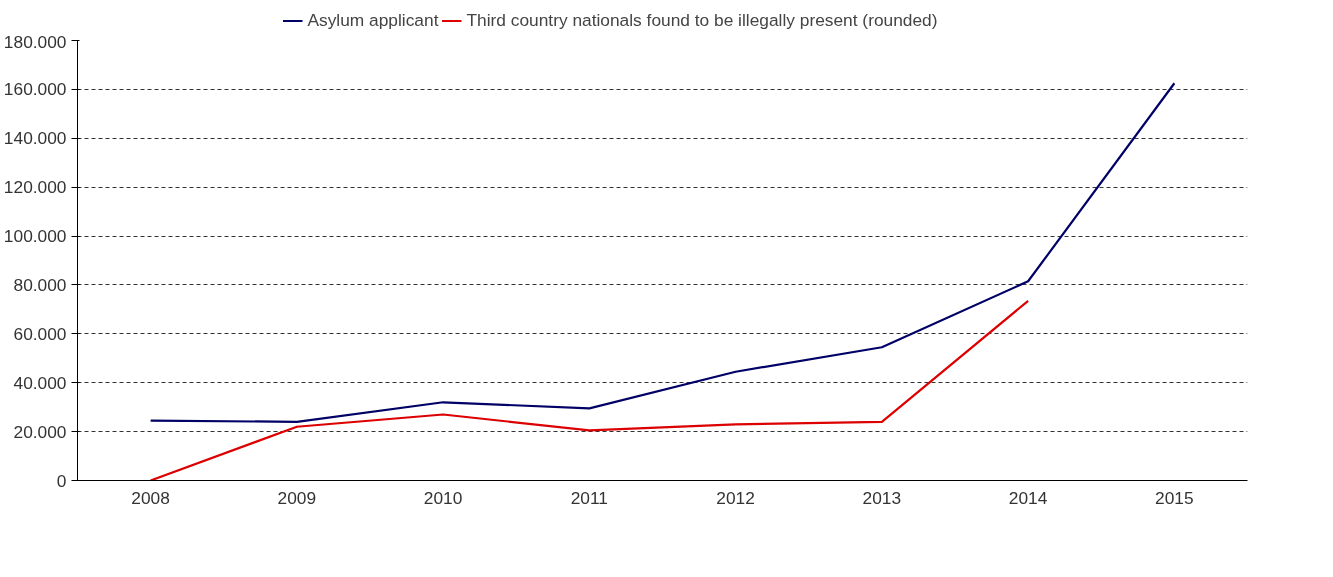 This screenshot has width=1333, height=577. Describe the element at coordinates (373, 20) in the screenshot. I see `legend-label: Asylum applicant` at that location.